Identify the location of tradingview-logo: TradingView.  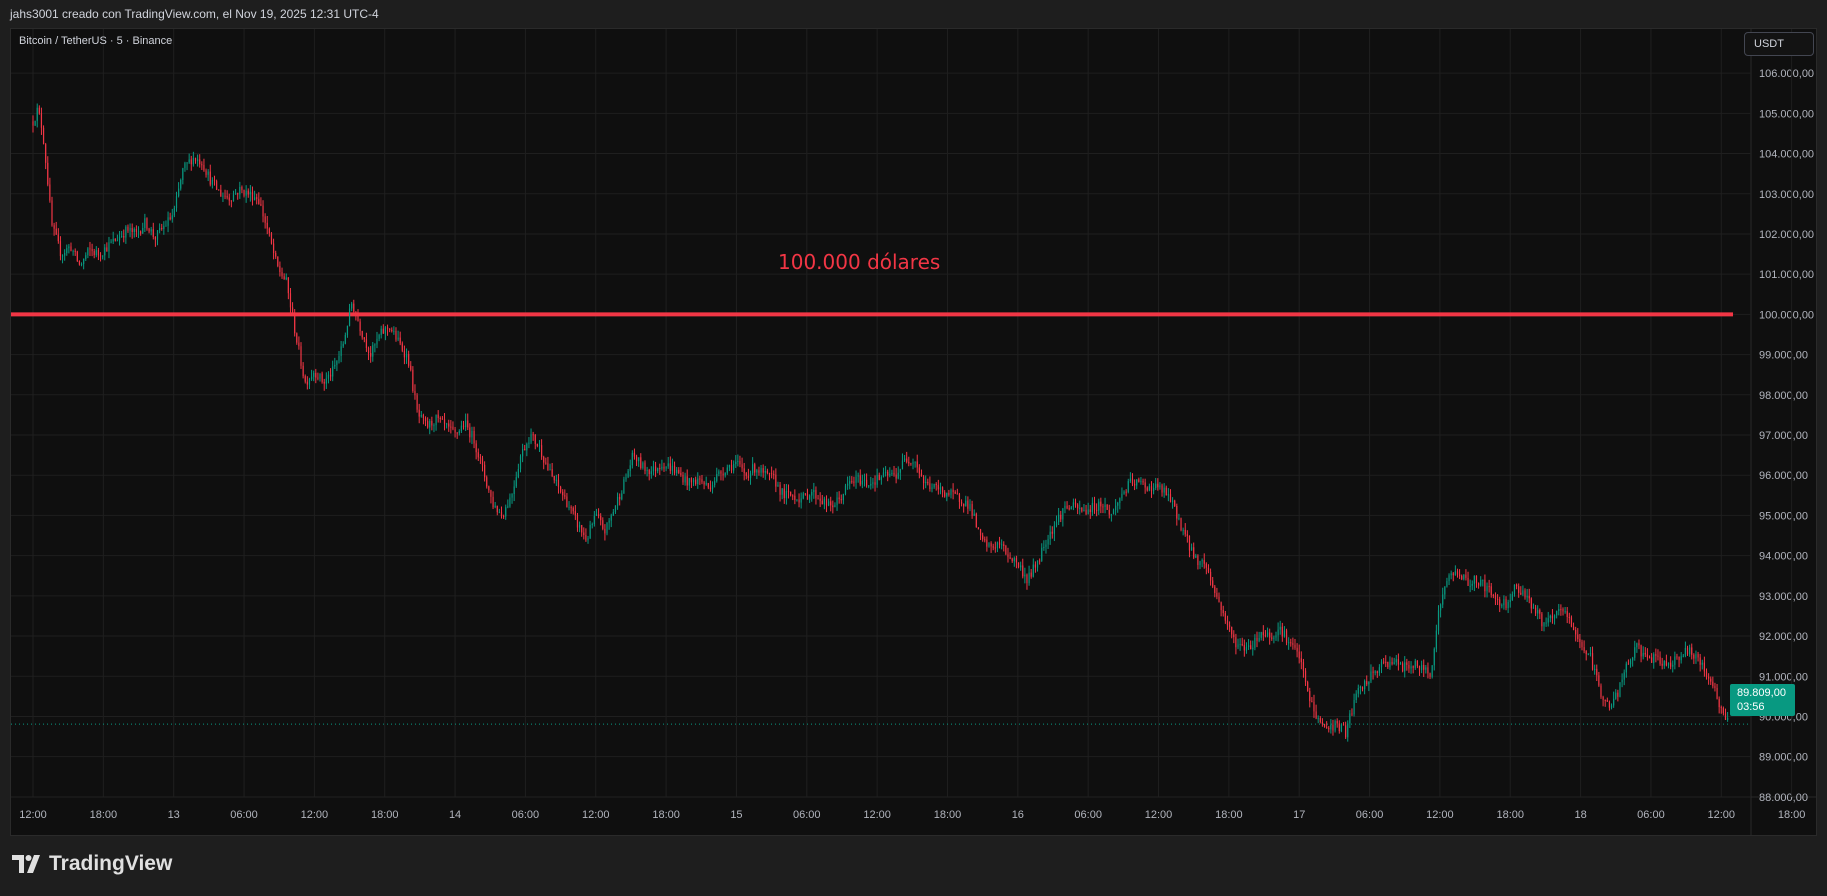
(92, 864).